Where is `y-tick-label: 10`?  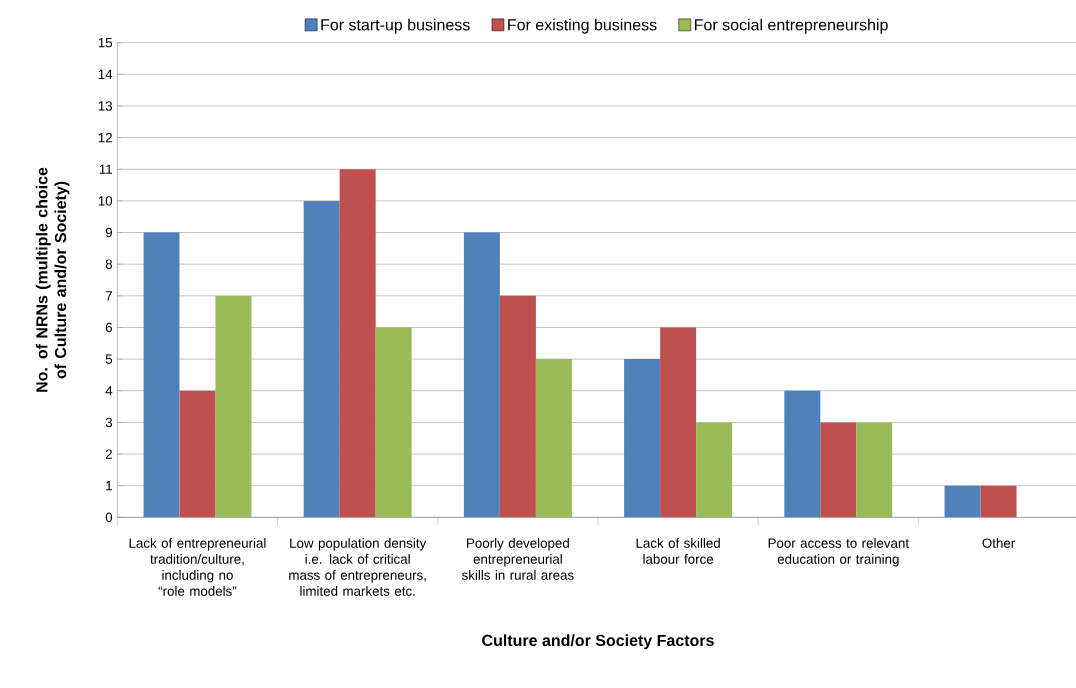
y-tick-label: 10 is located at coordinates (105, 201).